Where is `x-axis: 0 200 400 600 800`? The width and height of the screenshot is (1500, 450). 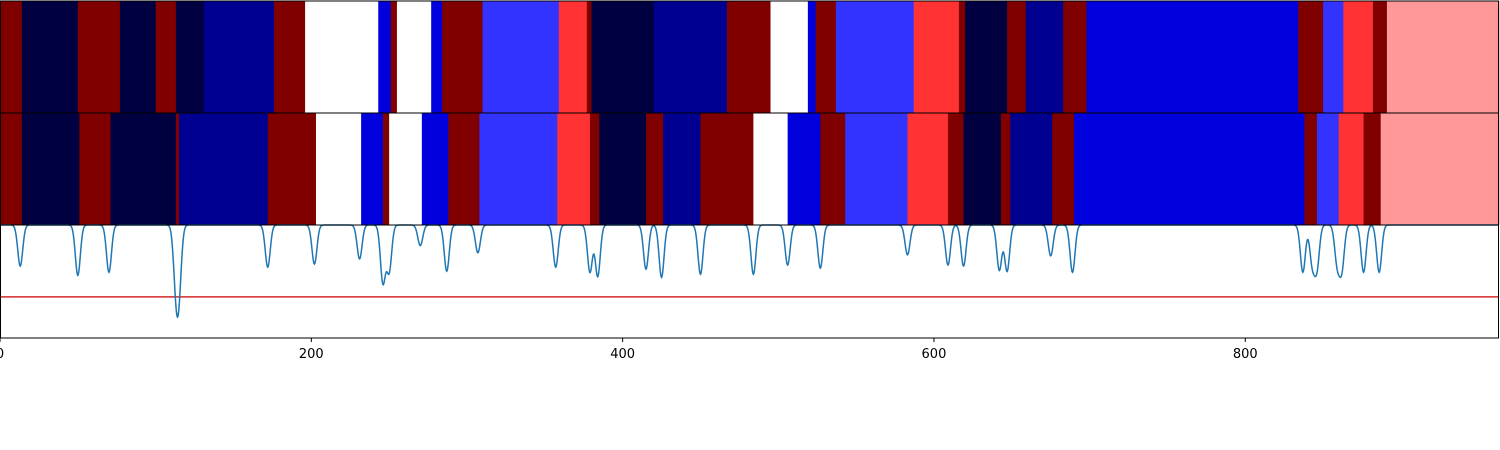 x-axis: 0 200 400 600 800 is located at coordinates (629, 350).